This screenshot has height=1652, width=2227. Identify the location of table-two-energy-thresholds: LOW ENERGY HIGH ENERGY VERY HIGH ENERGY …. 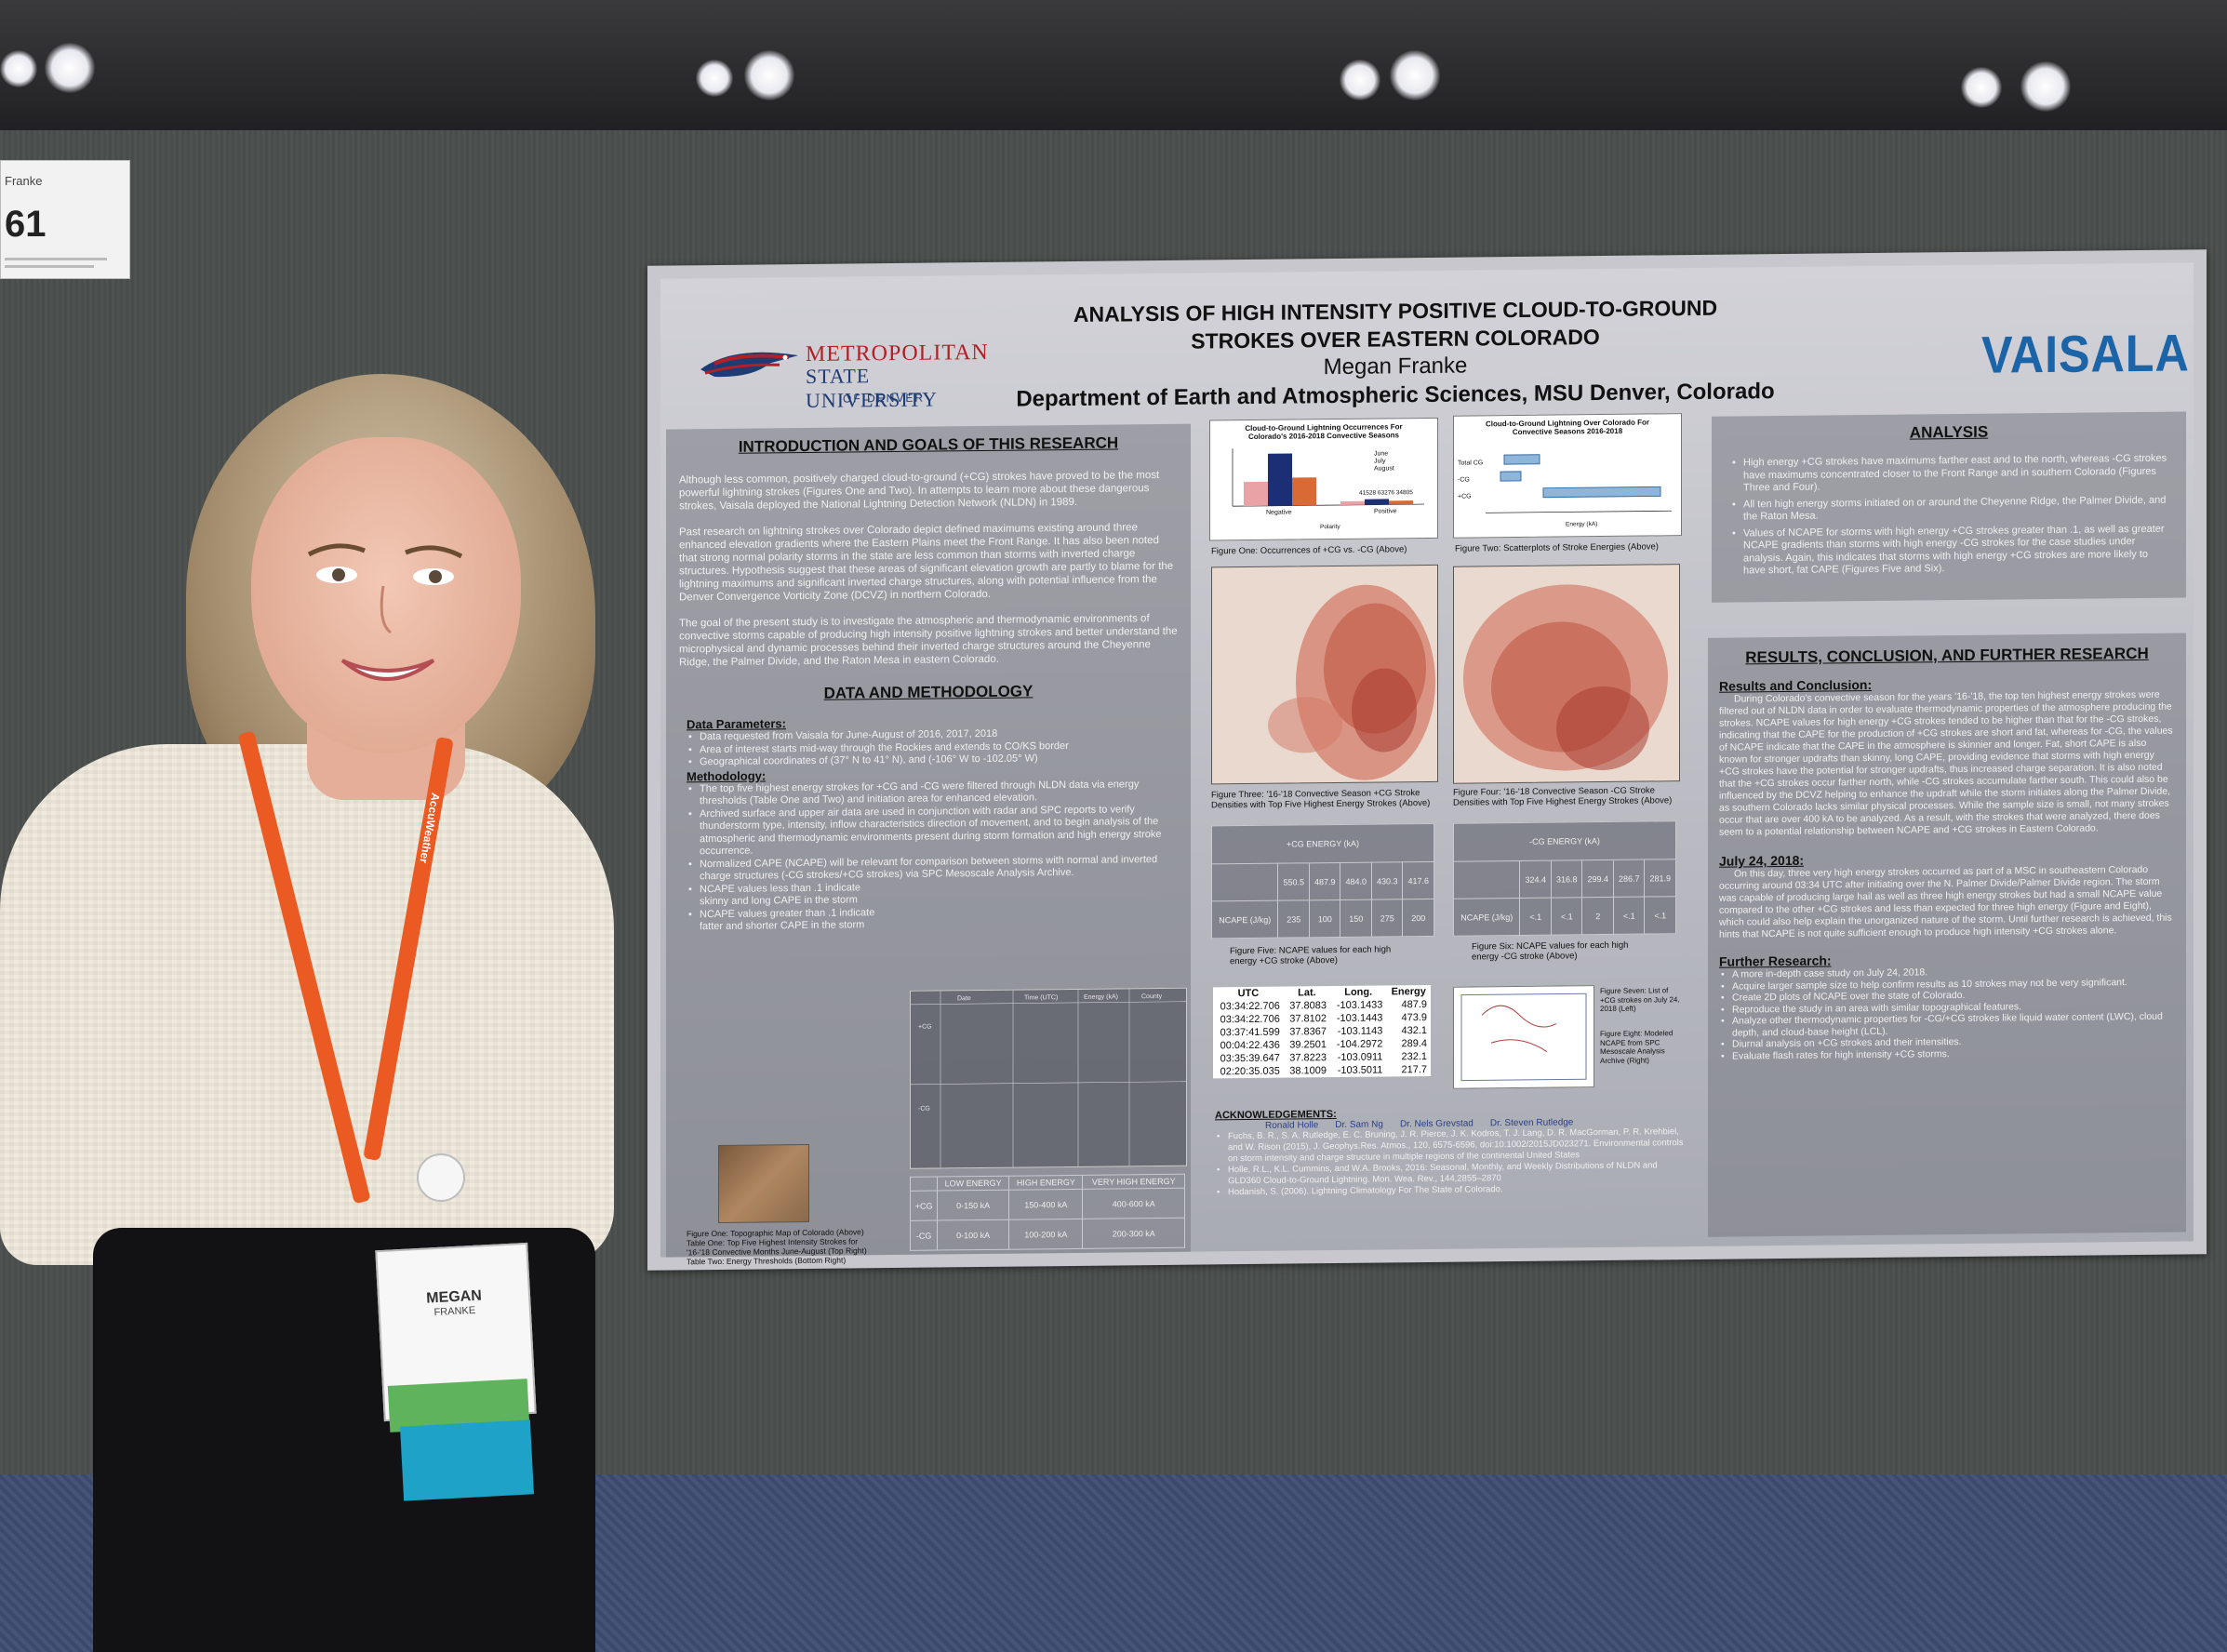
(1047, 1212).